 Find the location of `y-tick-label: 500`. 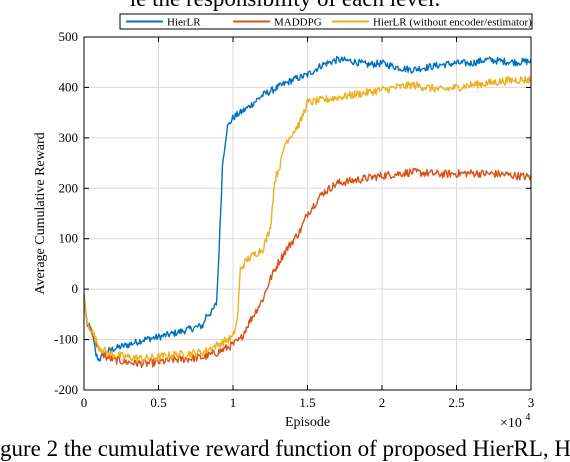

y-tick-label: 500 is located at coordinates (69, 36).